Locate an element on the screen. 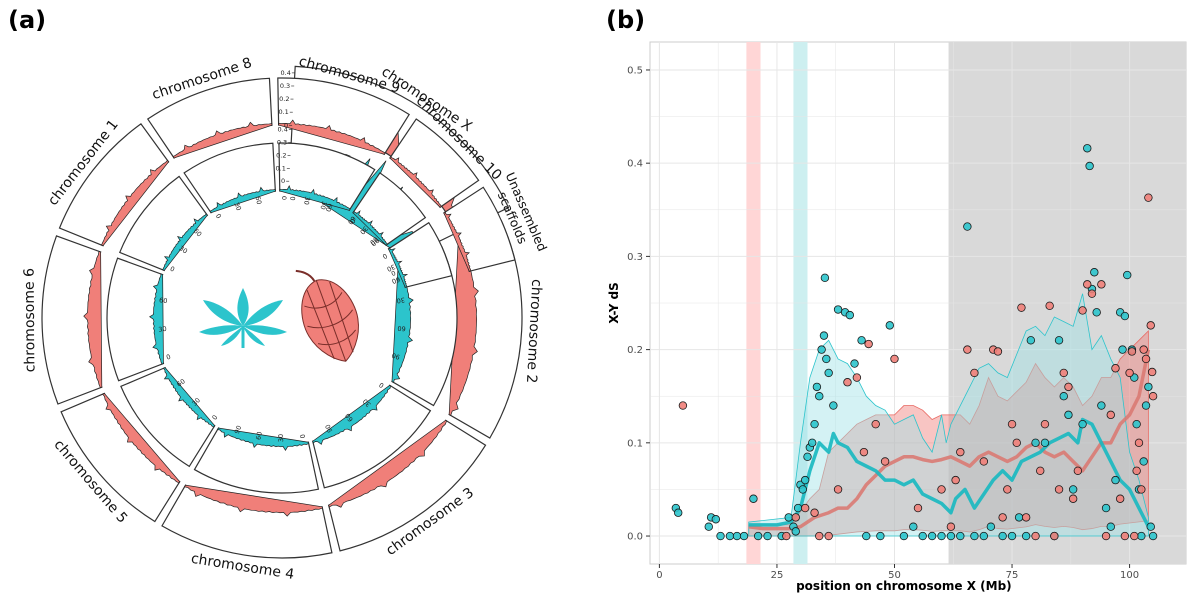 Image resolution: width=1188 pixels, height=597 pixels. y-tick-label: 0 is located at coordinates (283, 181).